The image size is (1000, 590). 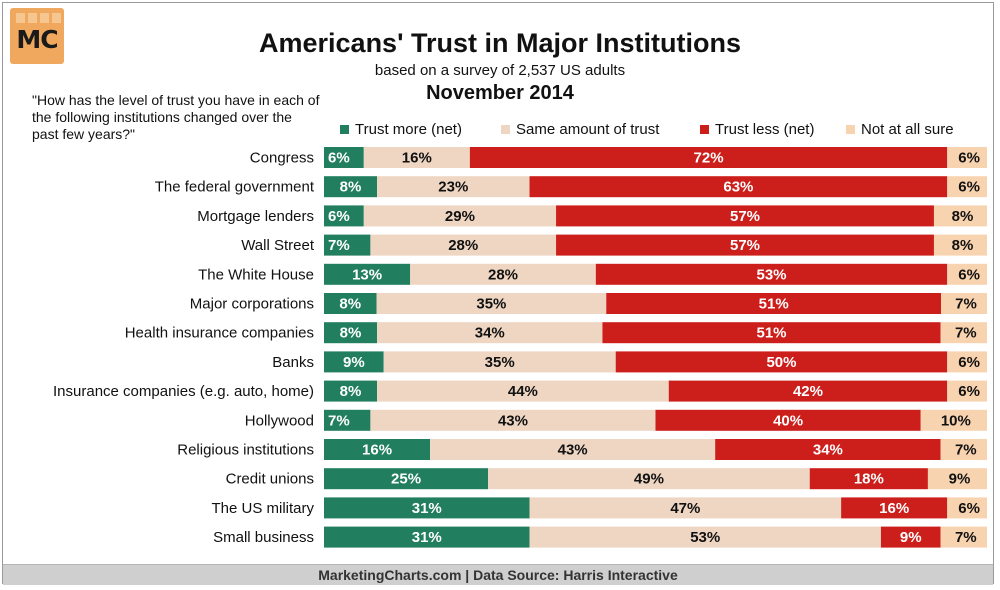 I want to click on bar-segment-trust-less-major-corporations, so click(x=774, y=303).